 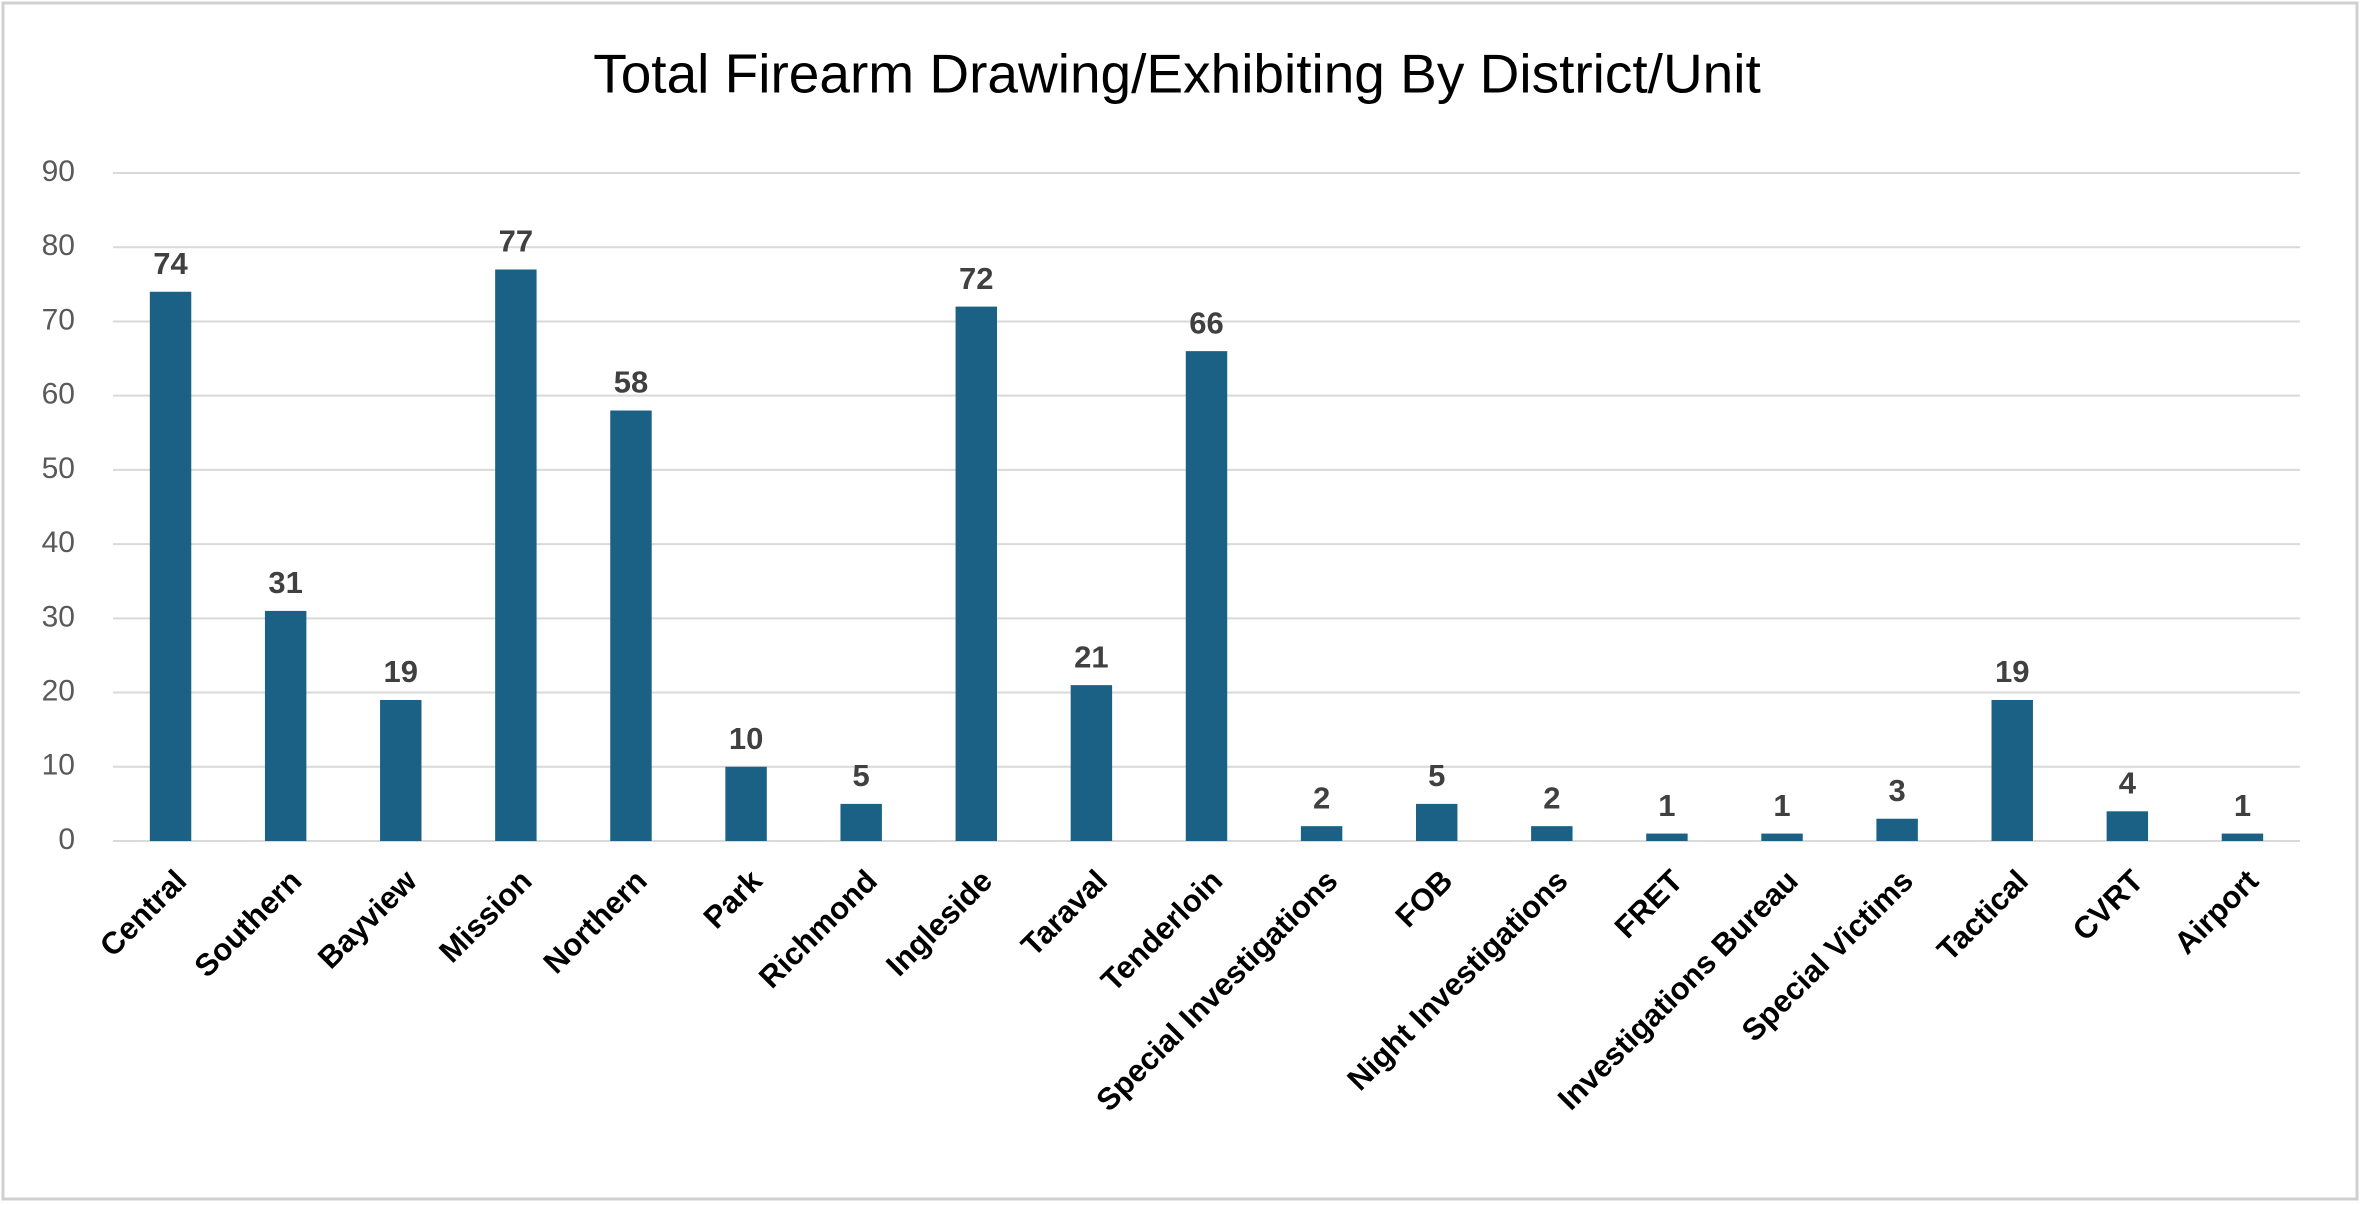 I want to click on y-tick-label: 50, so click(x=58, y=468).